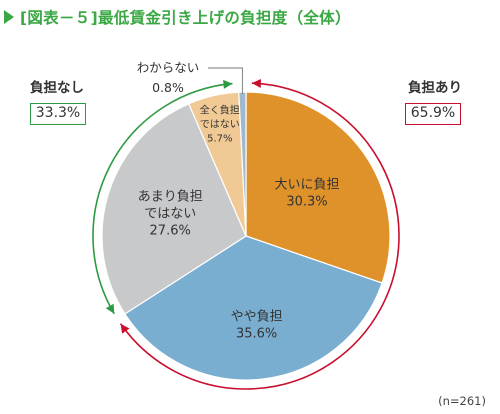 This screenshot has width=500, height=414. Describe the element at coordinates (58, 114) in the screenshot. I see `group-value-no-burden: 33.3%` at that location.